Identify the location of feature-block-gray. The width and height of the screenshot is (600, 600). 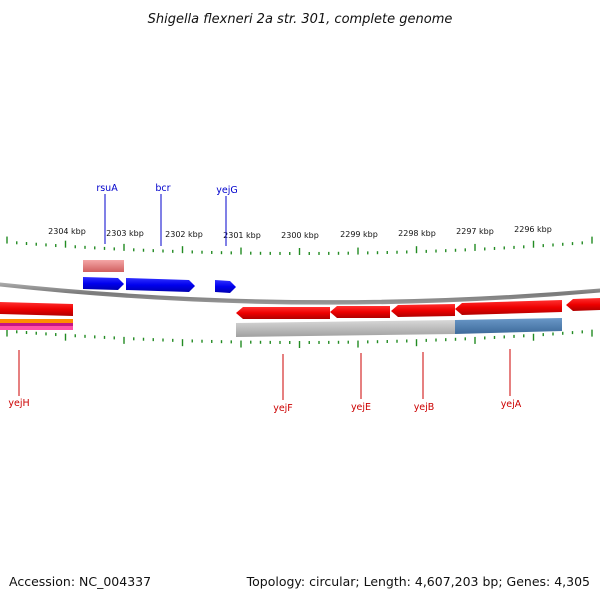
(345, 328).